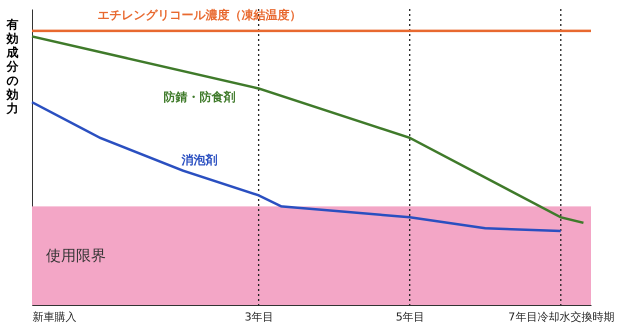  I want to click on x-tick-label: 3年目, so click(259, 317).